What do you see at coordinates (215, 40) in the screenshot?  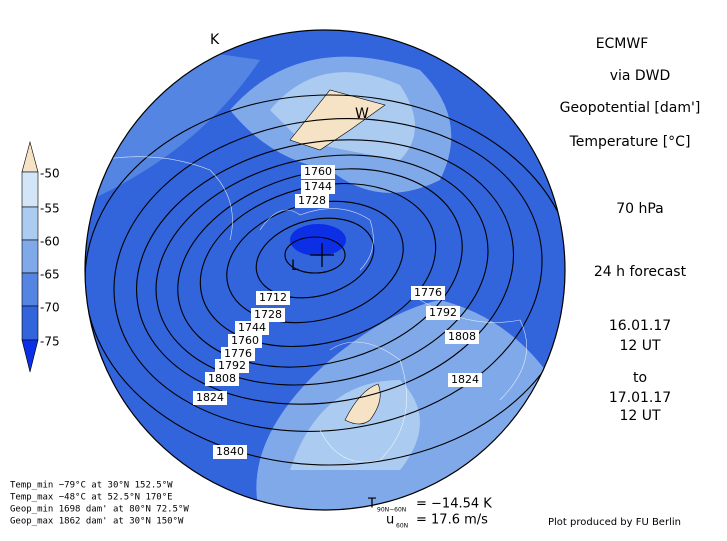 I see `warm-marker-2: K` at bounding box center [215, 40].